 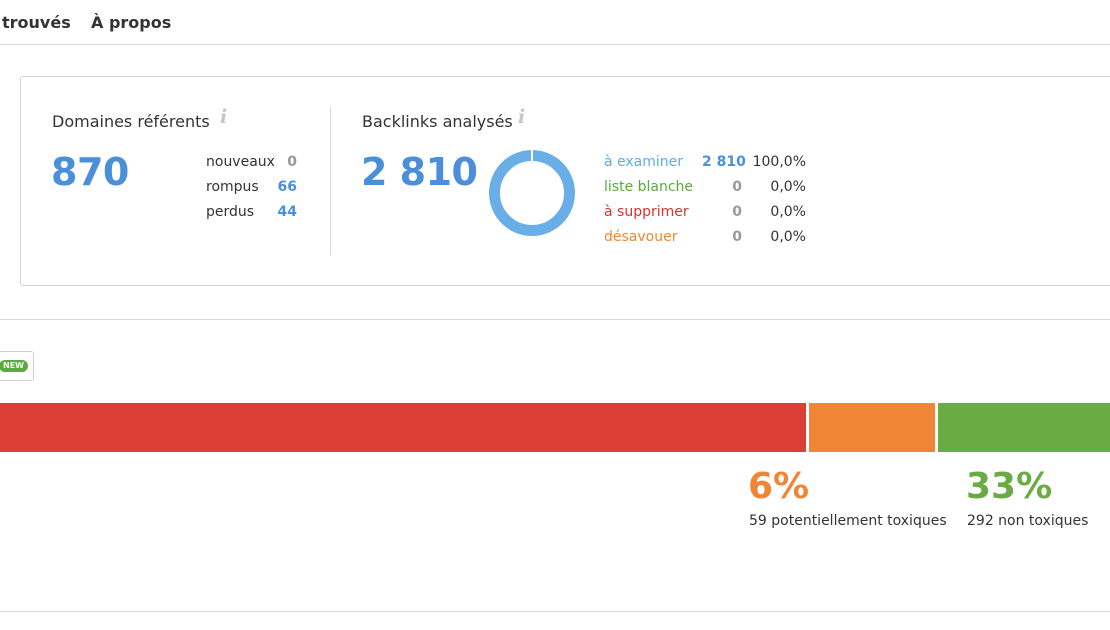 What do you see at coordinates (737, 212) in the screenshot?
I see `status-to-delete-count: 0` at bounding box center [737, 212].